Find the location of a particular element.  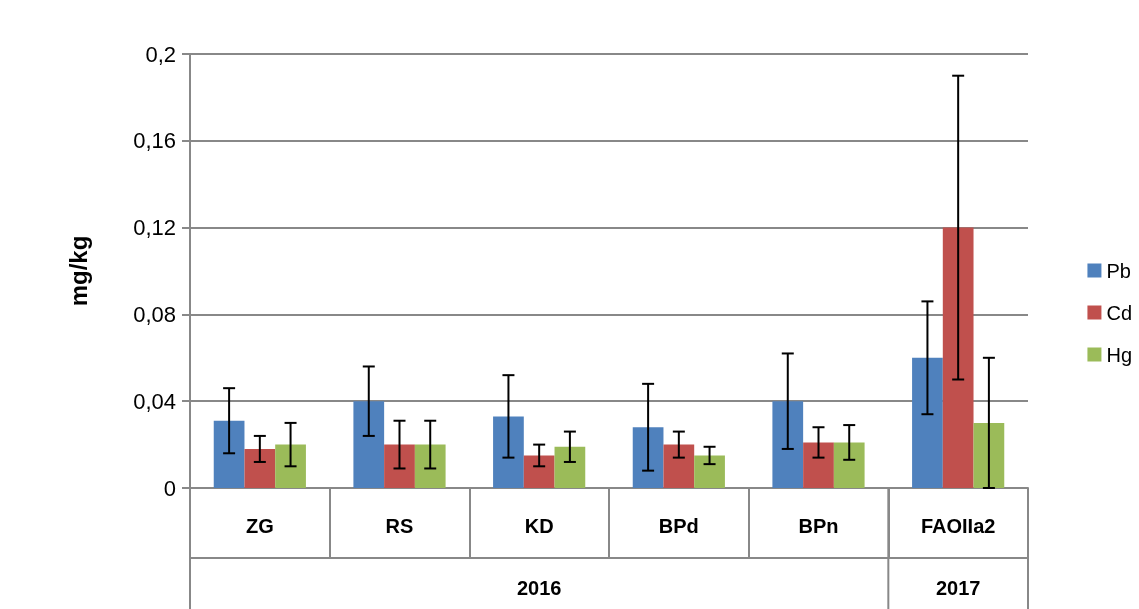

y-tick-label: 0,04 is located at coordinates (154, 401).